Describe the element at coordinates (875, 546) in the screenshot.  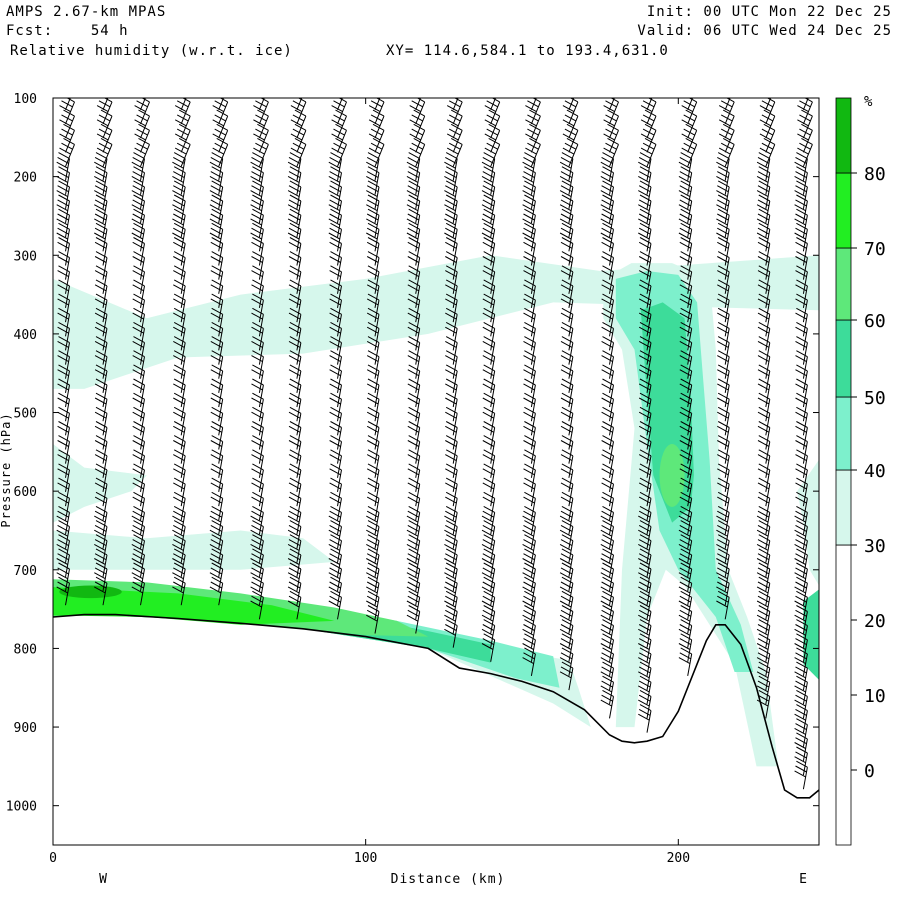
I see `colorbar-label: 30` at that location.